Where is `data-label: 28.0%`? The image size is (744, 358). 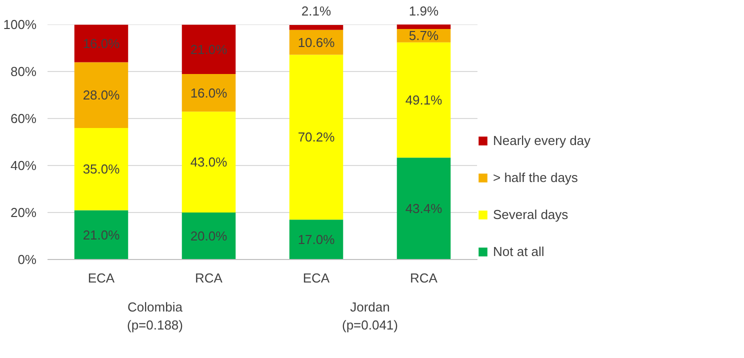 data-label: 28.0% is located at coordinates (101, 95).